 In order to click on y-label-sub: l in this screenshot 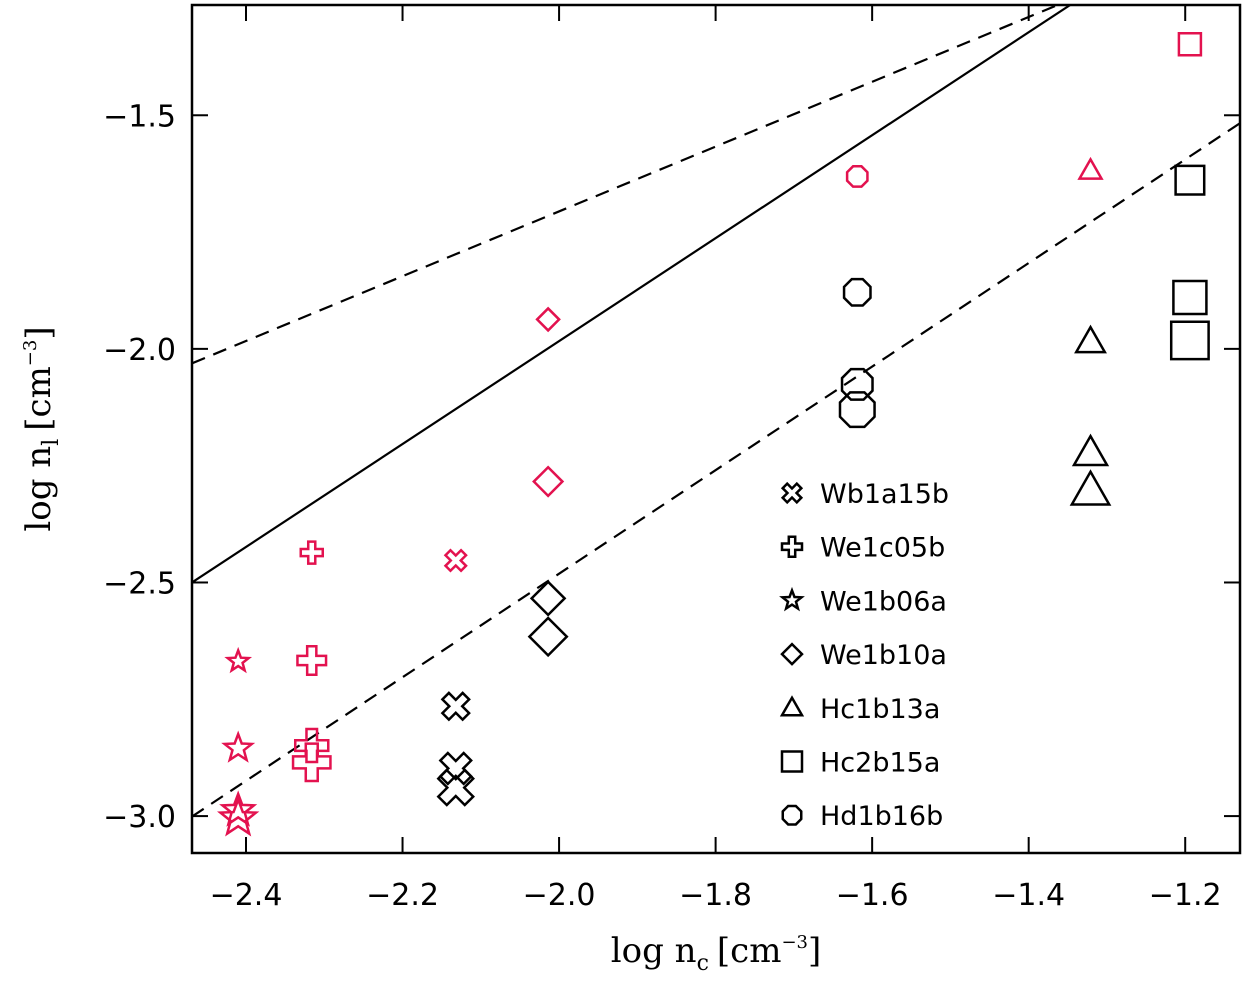, I will do `click(51, 442)`.